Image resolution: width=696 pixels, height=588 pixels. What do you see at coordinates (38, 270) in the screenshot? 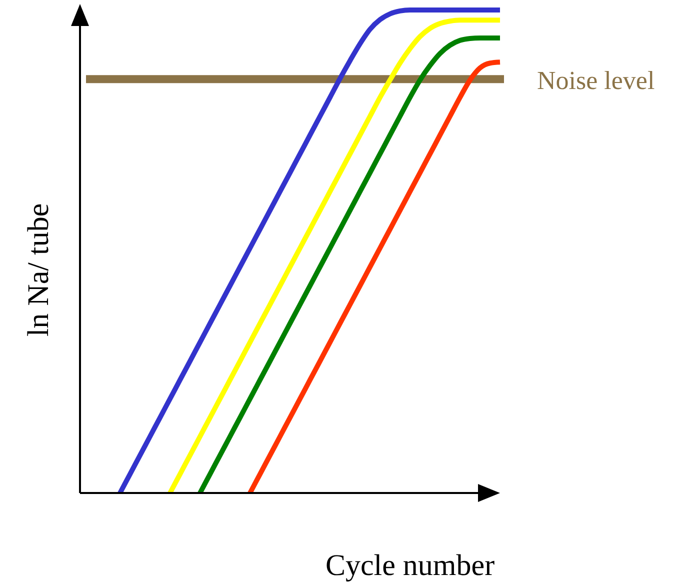
I see `y-axis-title: ln Na/ tube` at bounding box center [38, 270].